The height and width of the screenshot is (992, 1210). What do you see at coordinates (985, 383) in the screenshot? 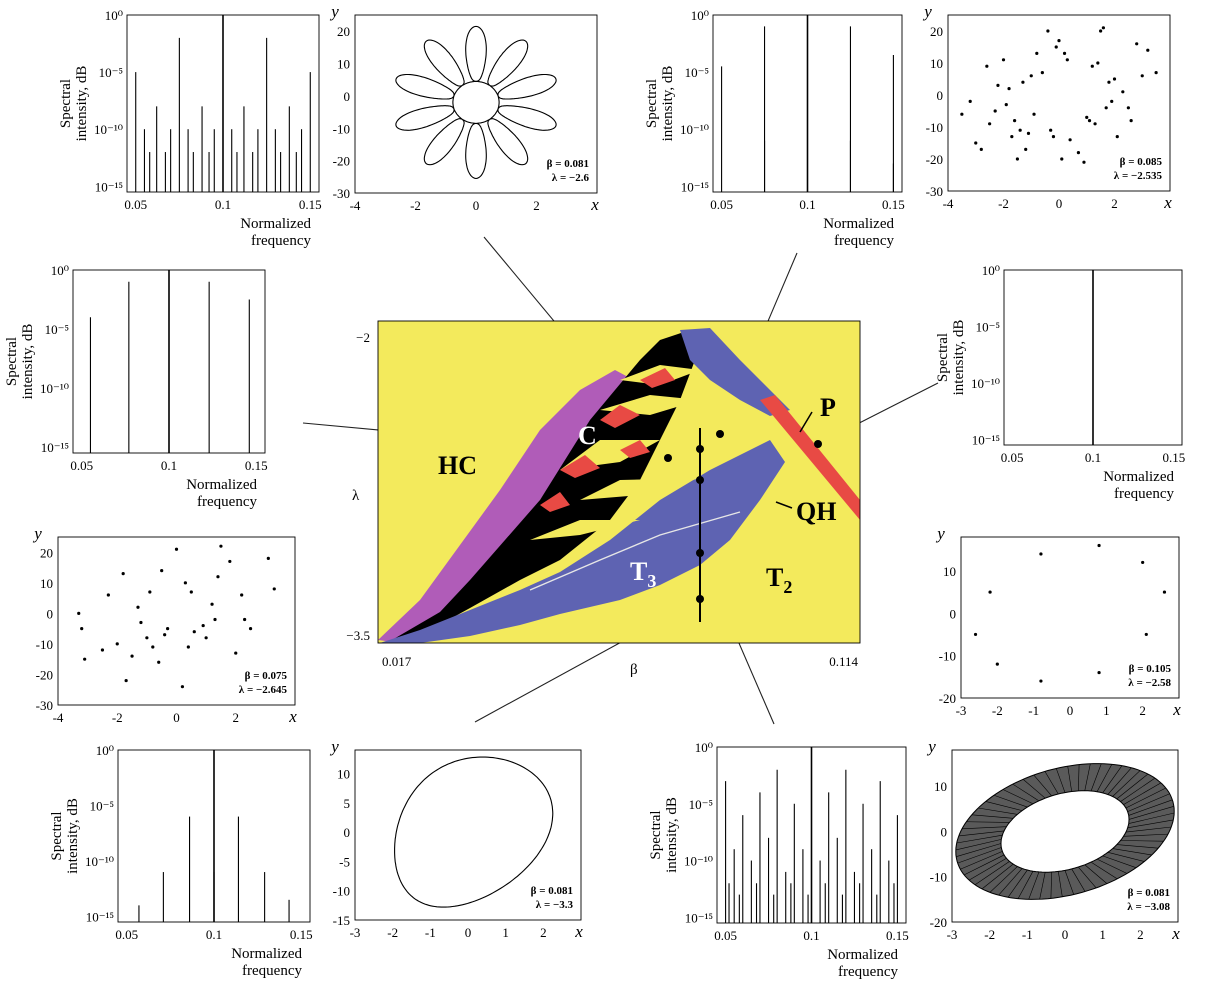
I see `spec_mr-ytick-2: 10⁻¹⁰` at bounding box center [985, 383].